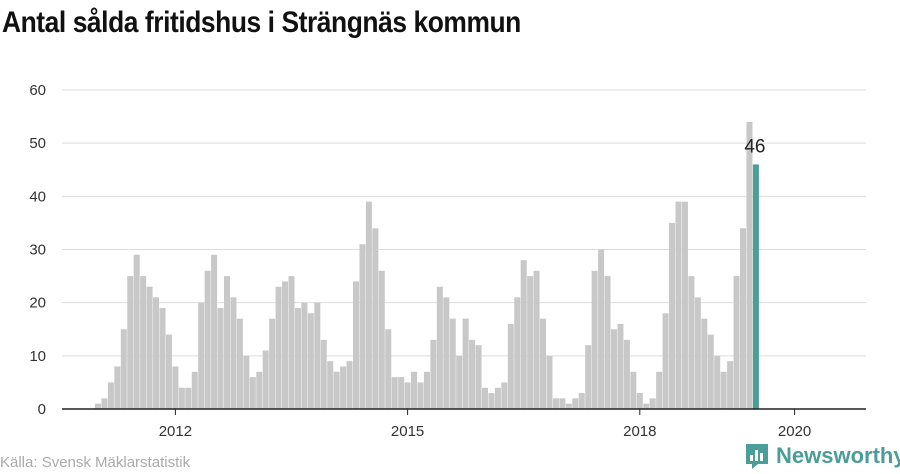 The height and width of the screenshot is (474, 900). Describe the element at coordinates (37, 303) in the screenshot. I see `y-tick-label: 20` at that location.